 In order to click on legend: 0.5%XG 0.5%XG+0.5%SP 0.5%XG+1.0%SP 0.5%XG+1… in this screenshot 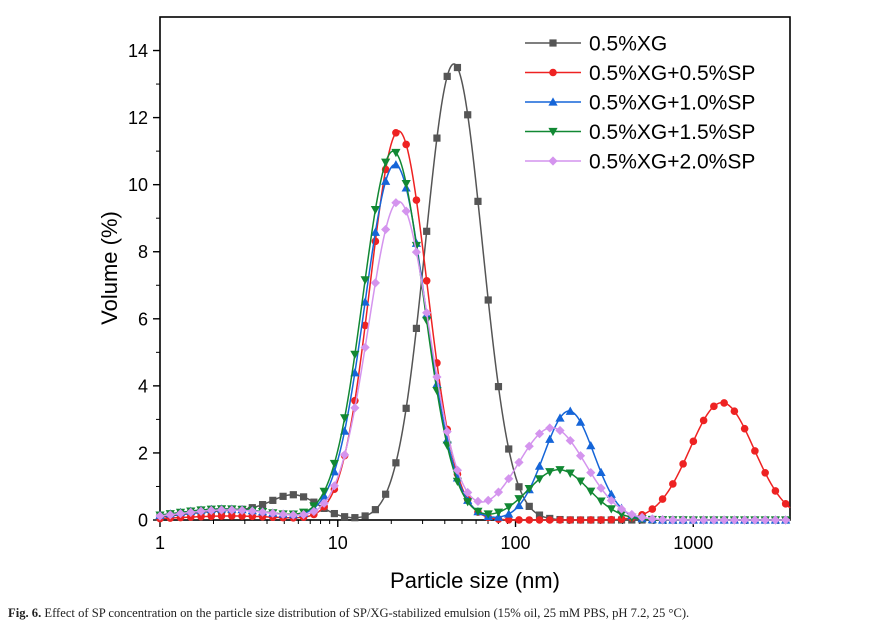, I will do `click(640, 103)`.